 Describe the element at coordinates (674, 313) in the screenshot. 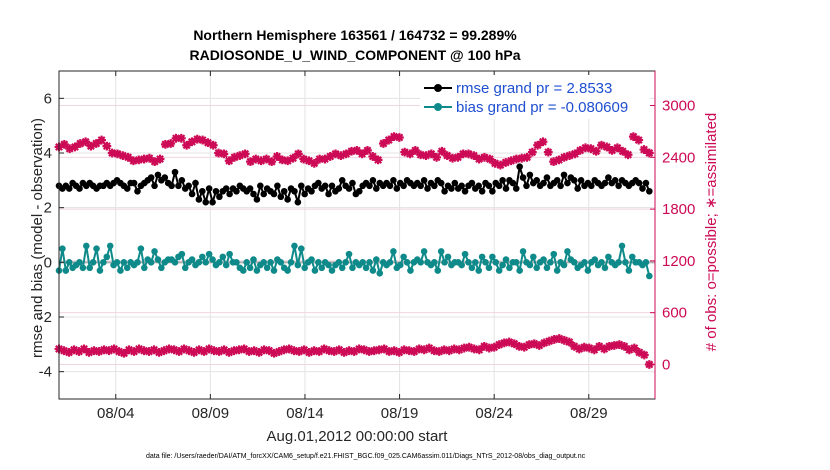

I see `y-right-tick-label: 600` at that location.